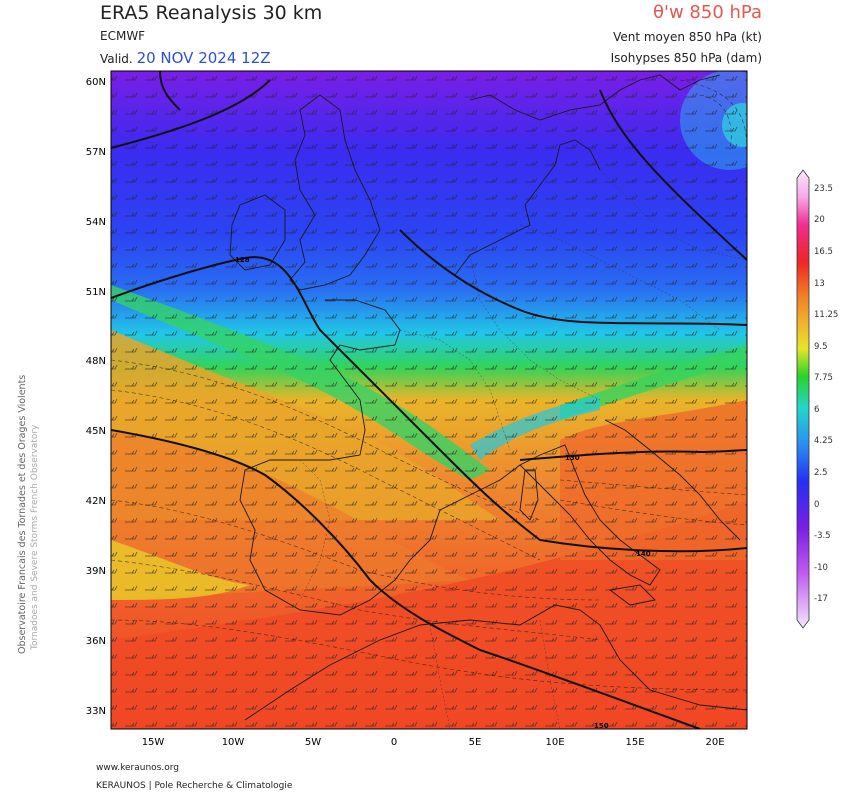 Image resolution: width=860 pixels, height=800 pixels. I want to click on lon-label: 0, so click(394, 742).